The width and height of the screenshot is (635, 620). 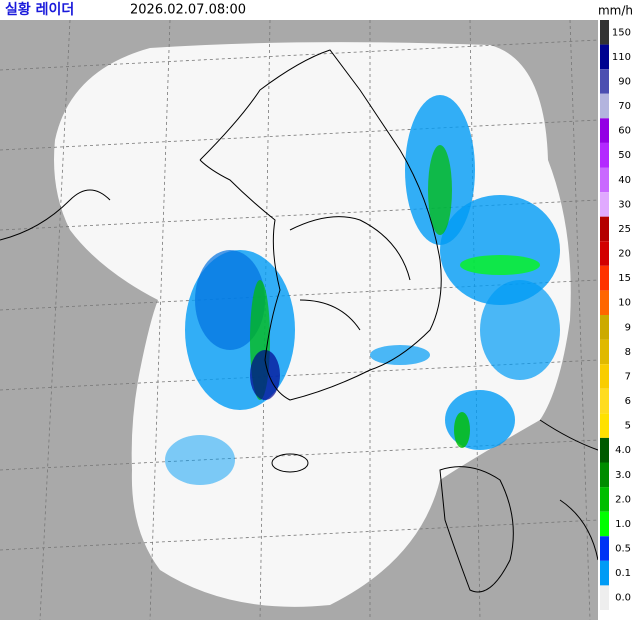 What do you see at coordinates (624, 81) in the screenshot?
I see `legend-label: 90` at bounding box center [624, 81].